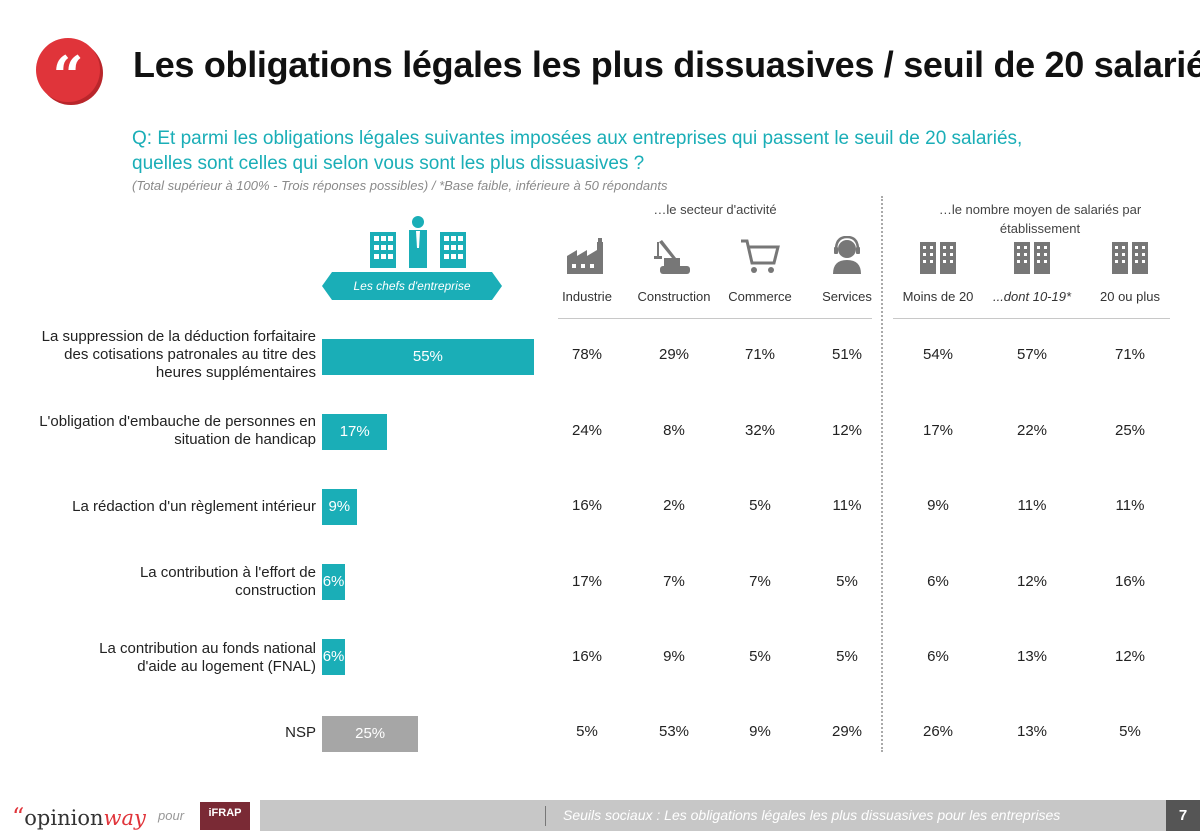  What do you see at coordinates (171, 815) in the screenshot?
I see `footer-pour: pour` at bounding box center [171, 815].